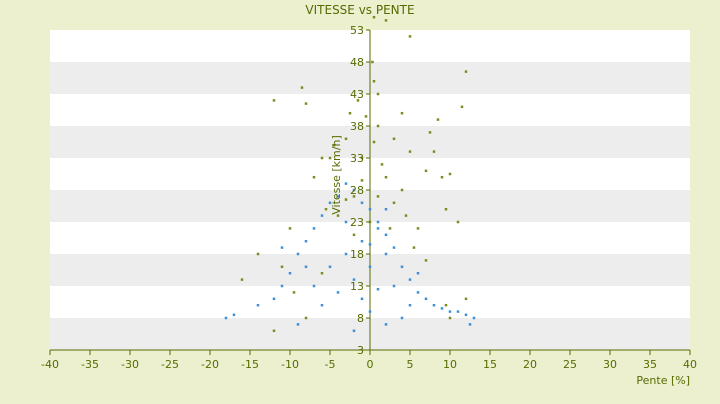 The image size is (720, 404). I want to click on x-tick-label: 35, so click(650, 364).